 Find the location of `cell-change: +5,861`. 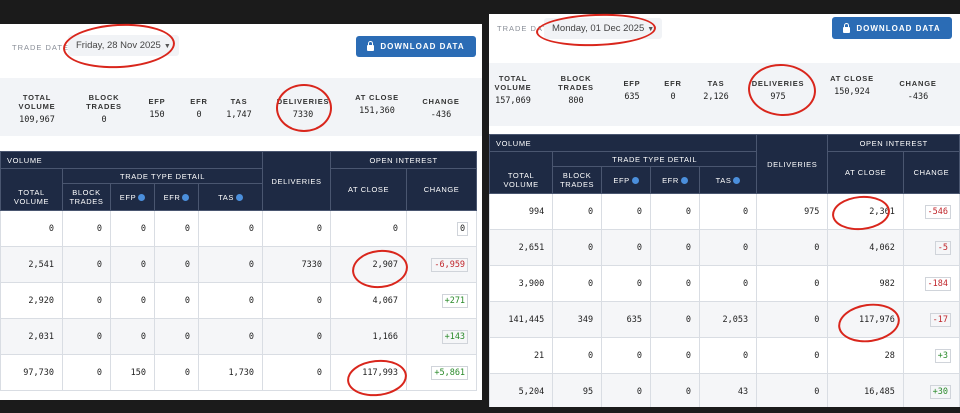

cell-change: +5,861 is located at coordinates (442, 372).